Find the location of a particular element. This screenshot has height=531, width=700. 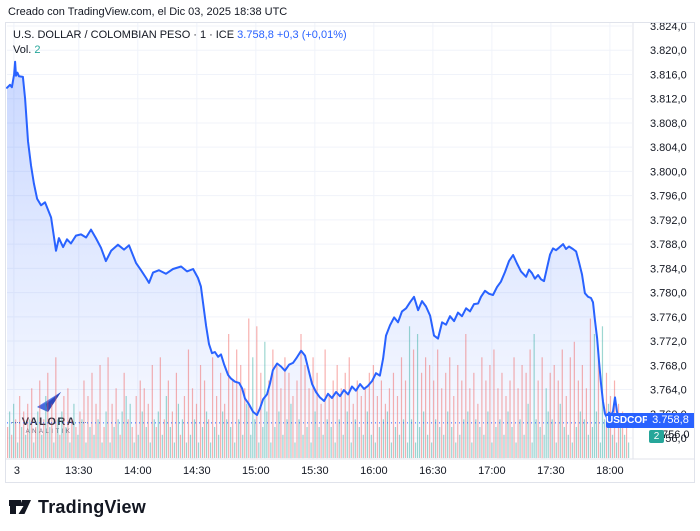

svg-text: 14:30 is located at coordinates (197, 471).